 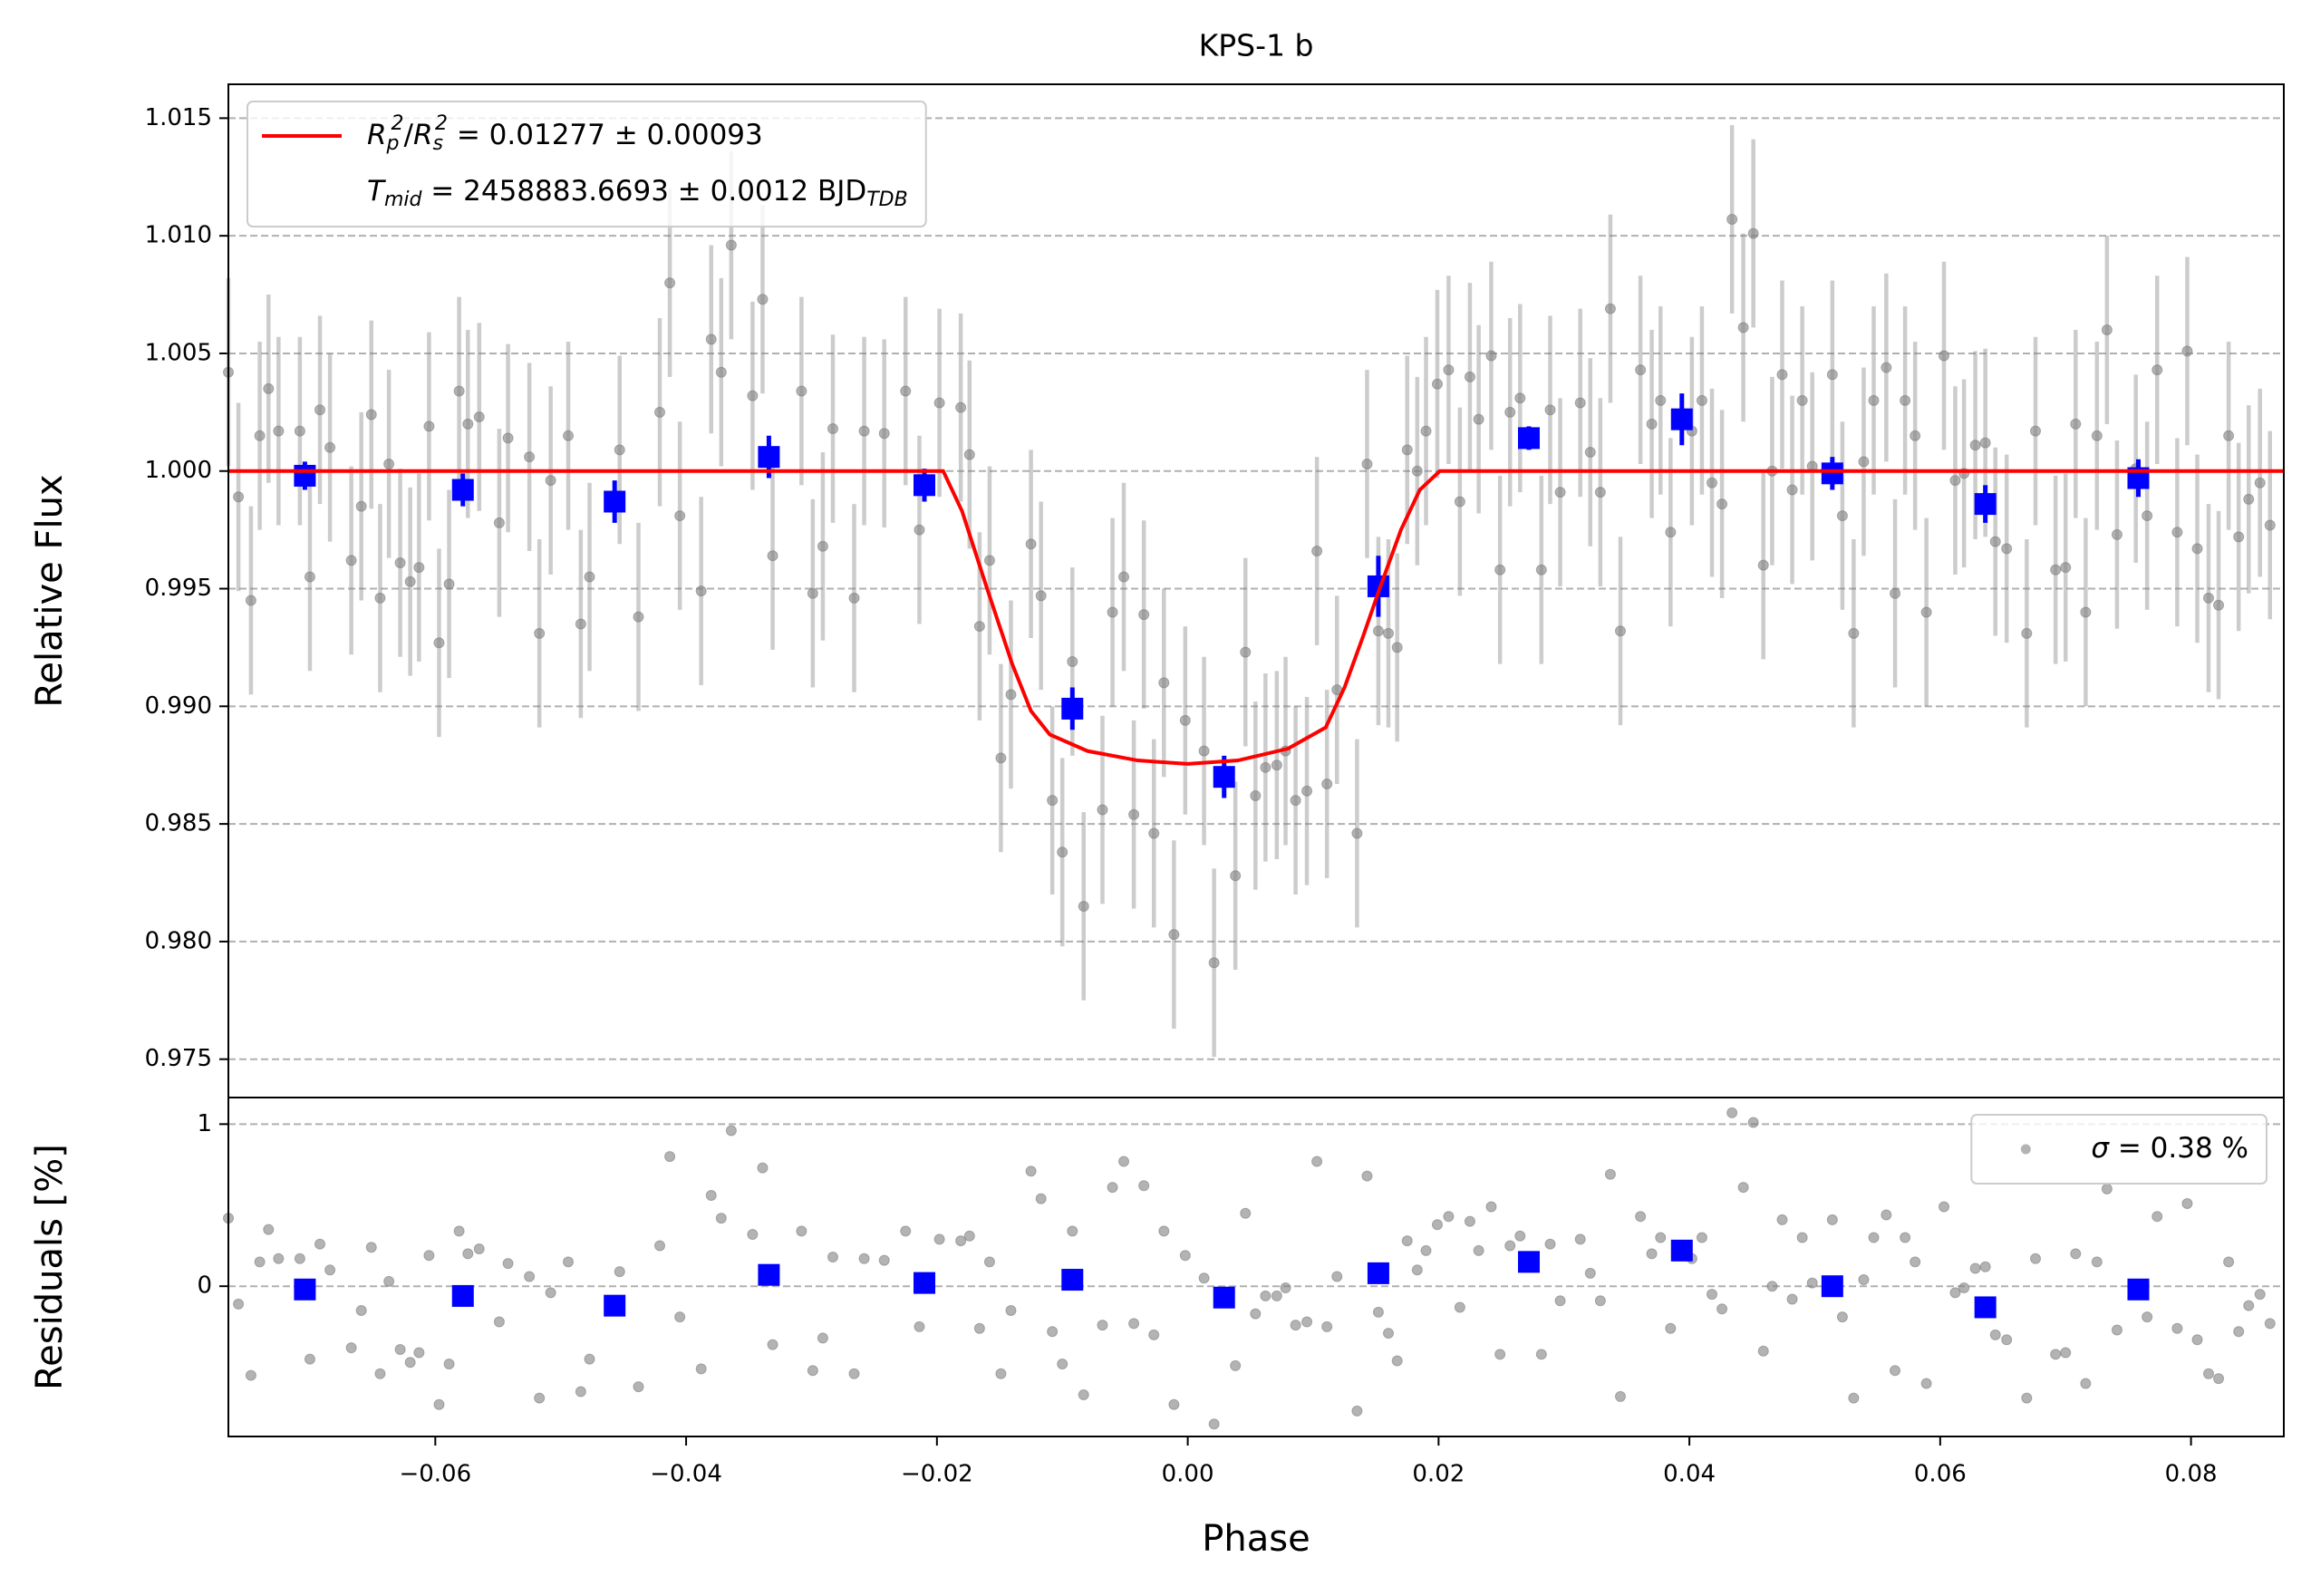 What do you see at coordinates (205, 1123) in the screenshot?
I see `y-tick-label: 1` at bounding box center [205, 1123].